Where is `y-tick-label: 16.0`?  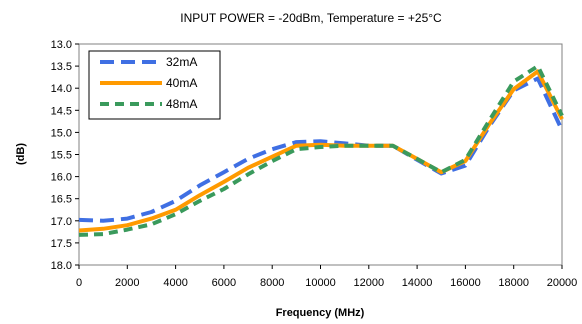
y-tick-label: 16.0 is located at coordinates (61, 178).